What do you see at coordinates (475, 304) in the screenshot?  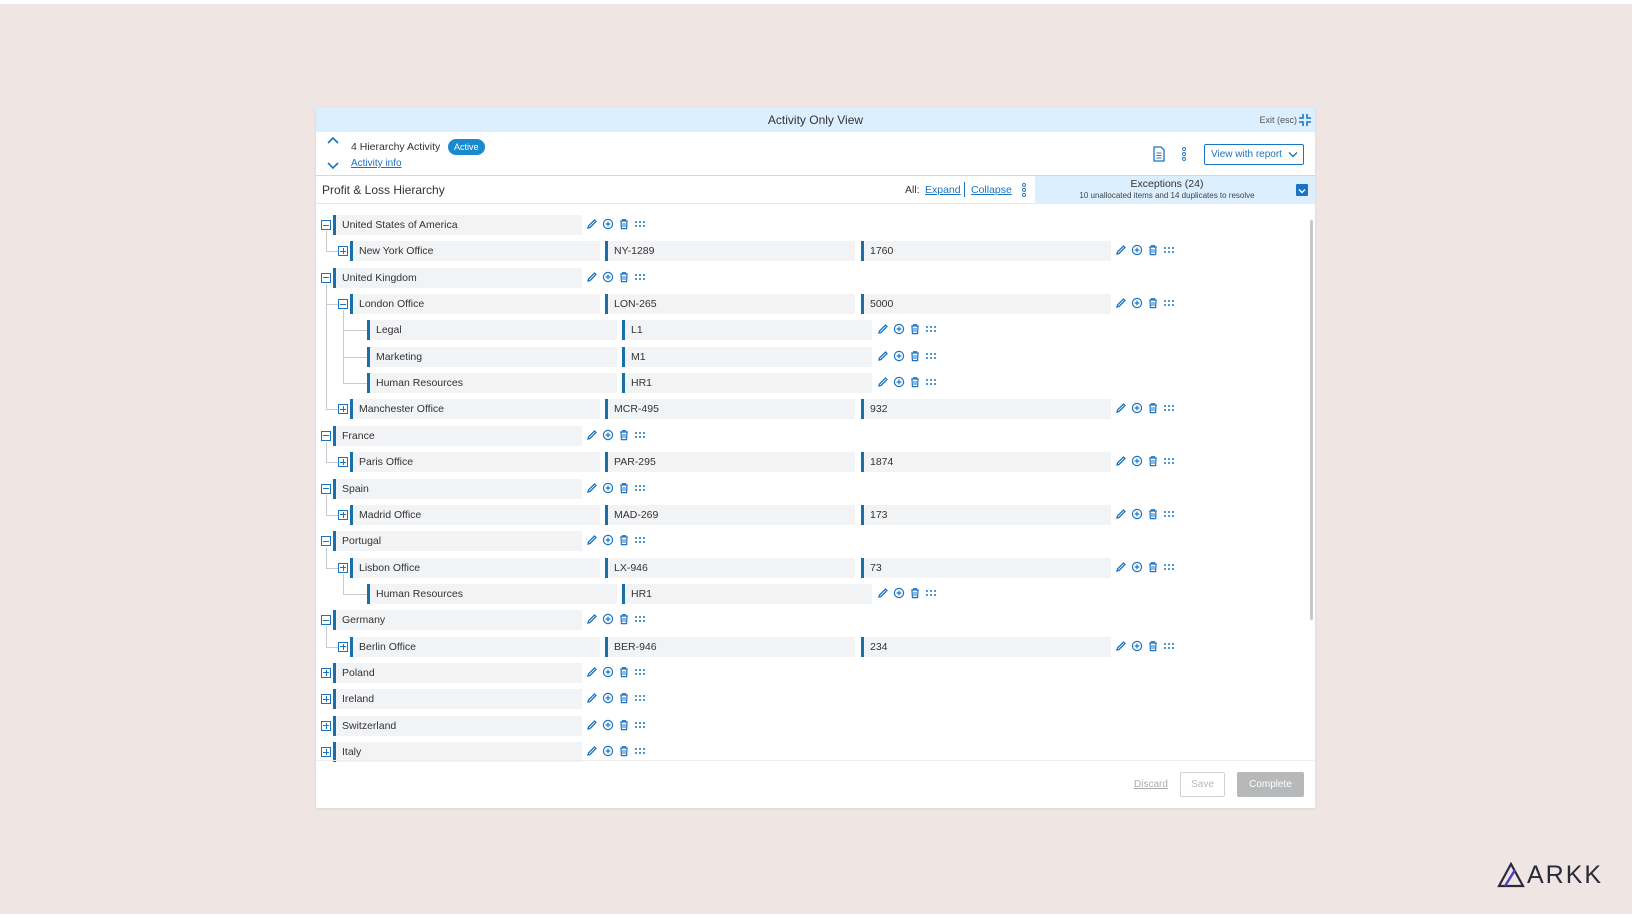 I see `node-name-cell: London Office` at bounding box center [475, 304].